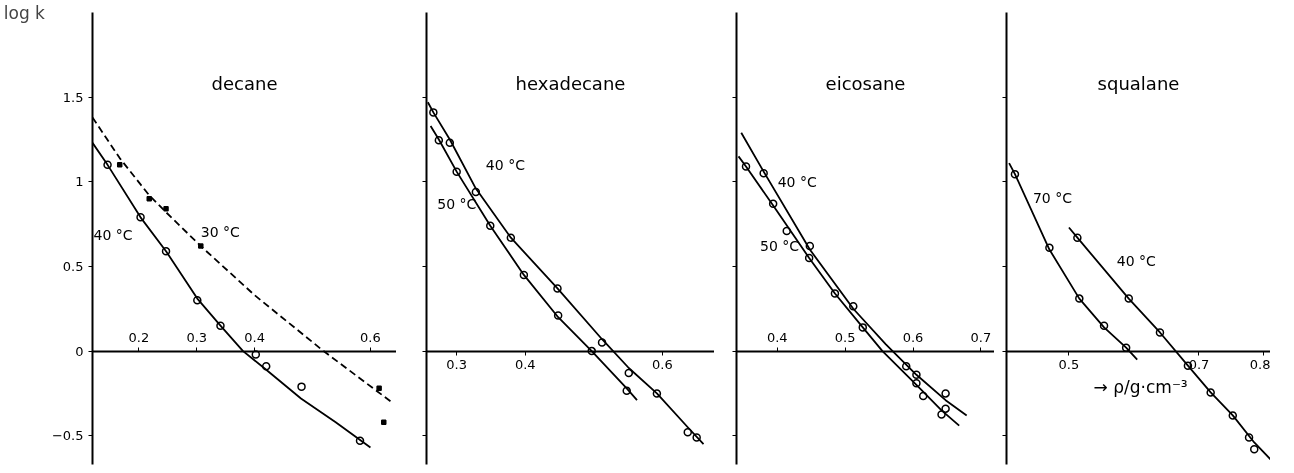 The width and height of the screenshot is (1294, 473). Describe the element at coordinates (1052, 198) in the screenshot. I see `series-label: 70 °C` at that location.